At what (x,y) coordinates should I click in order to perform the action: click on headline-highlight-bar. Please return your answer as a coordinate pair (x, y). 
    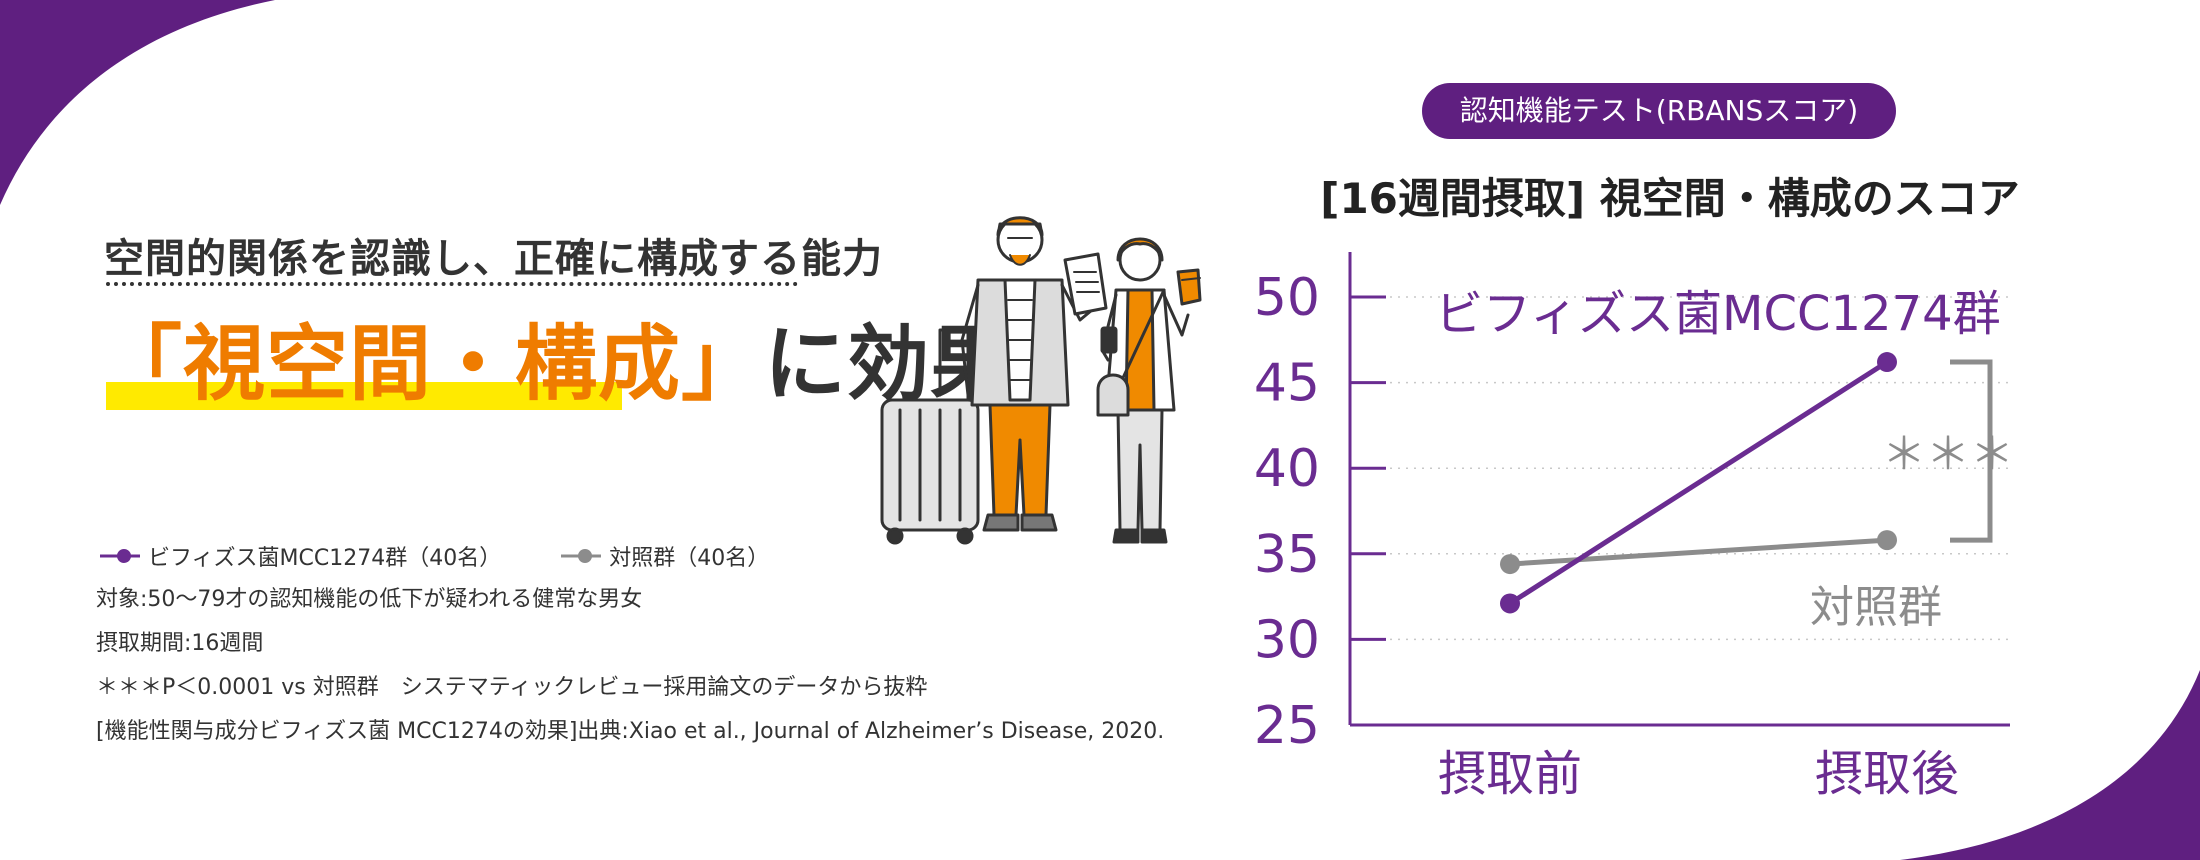
    Looking at the image, I should click on (364, 396).